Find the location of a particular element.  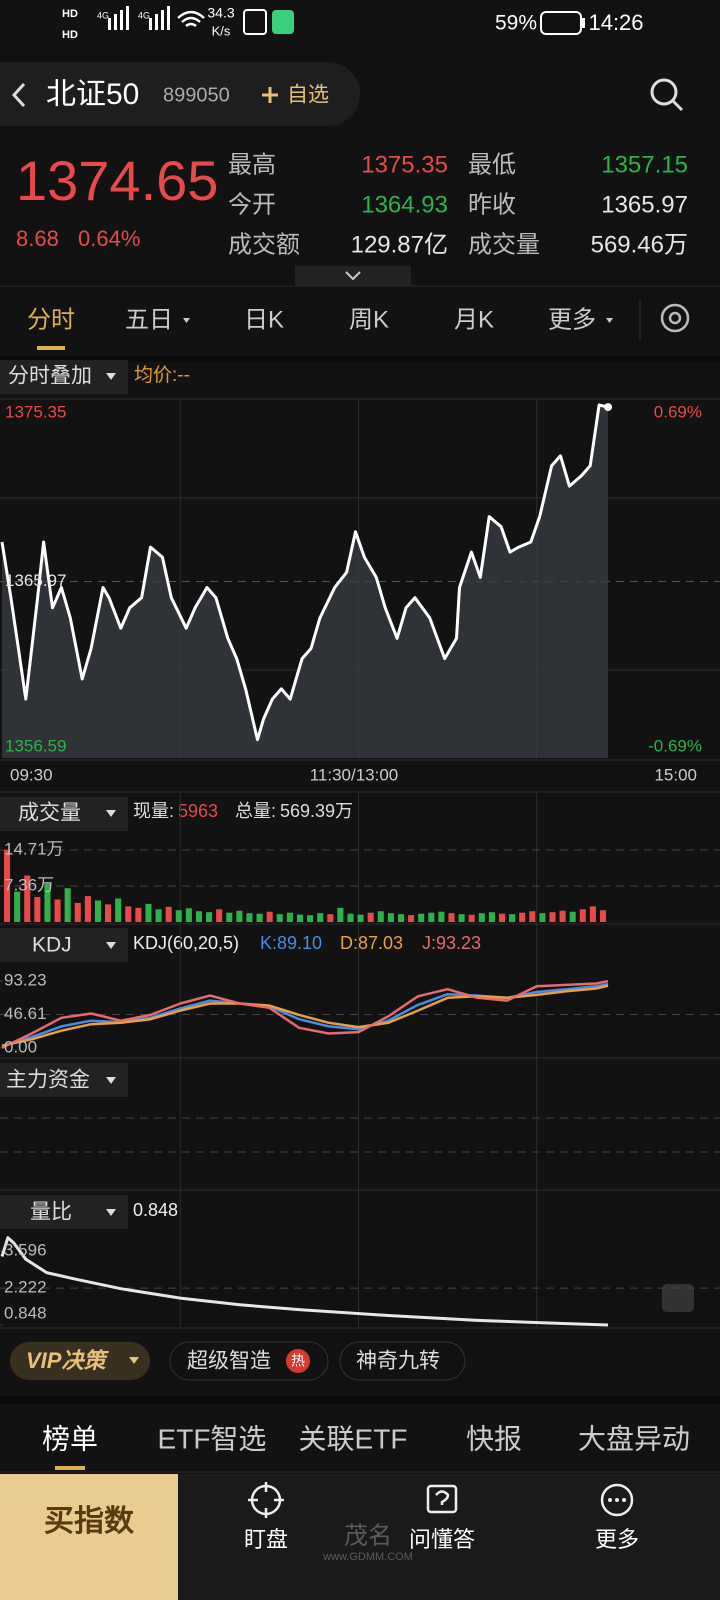

tab: 日K is located at coordinates (264, 319).